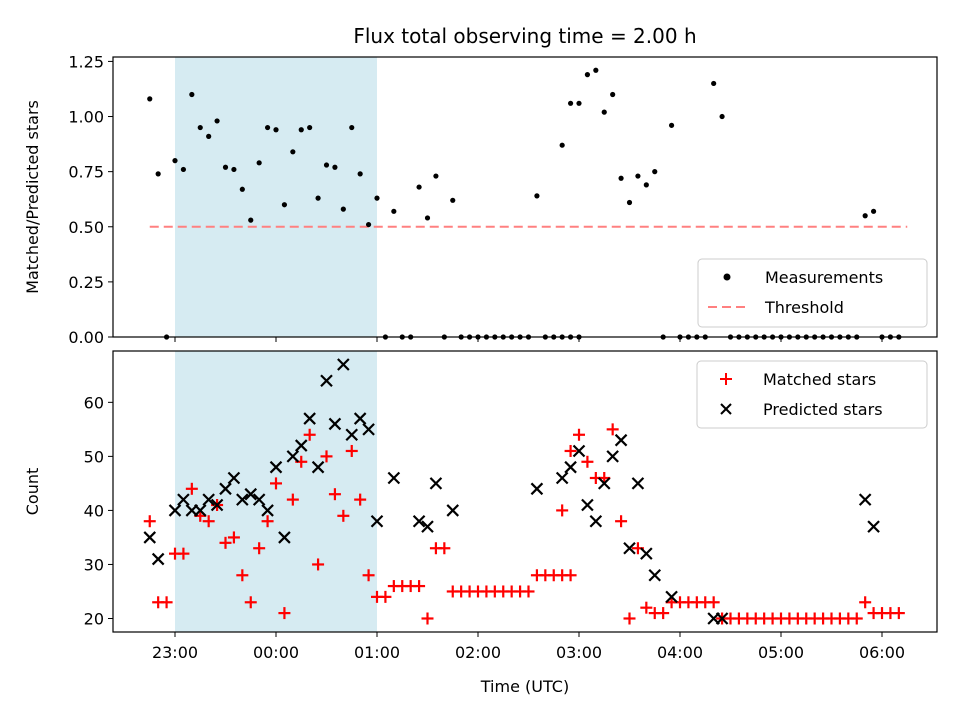 Image resolution: width=960 pixels, height=720 pixels. What do you see at coordinates (98, 510) in the screenshot?
I see `bottom-y-axis: 20 30 40 50 60` at bounding box center [98, 510].